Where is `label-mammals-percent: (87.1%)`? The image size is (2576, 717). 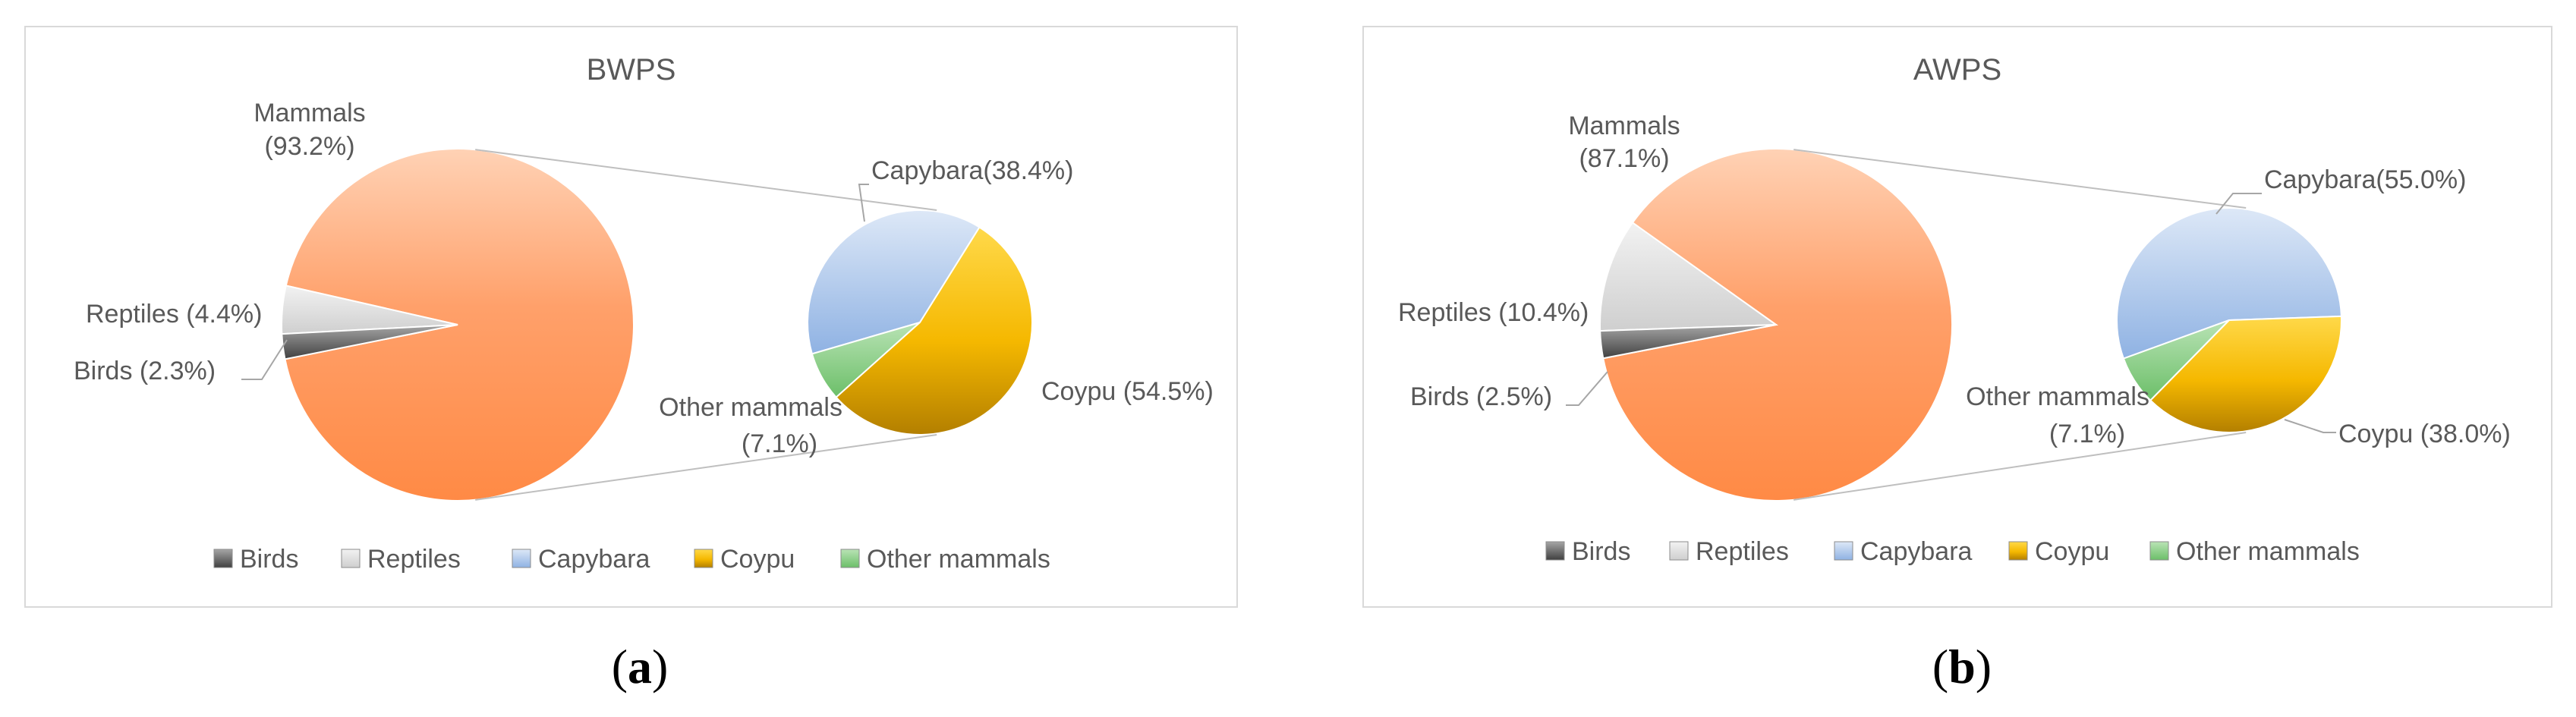
label-mammals-percent: (87.1%) is located at coordinates (1624, 158).